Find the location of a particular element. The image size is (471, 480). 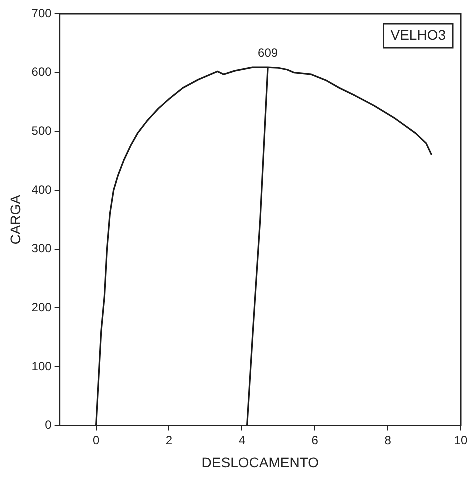

y-tick-label: 0 is located at coordinates (48, 425).